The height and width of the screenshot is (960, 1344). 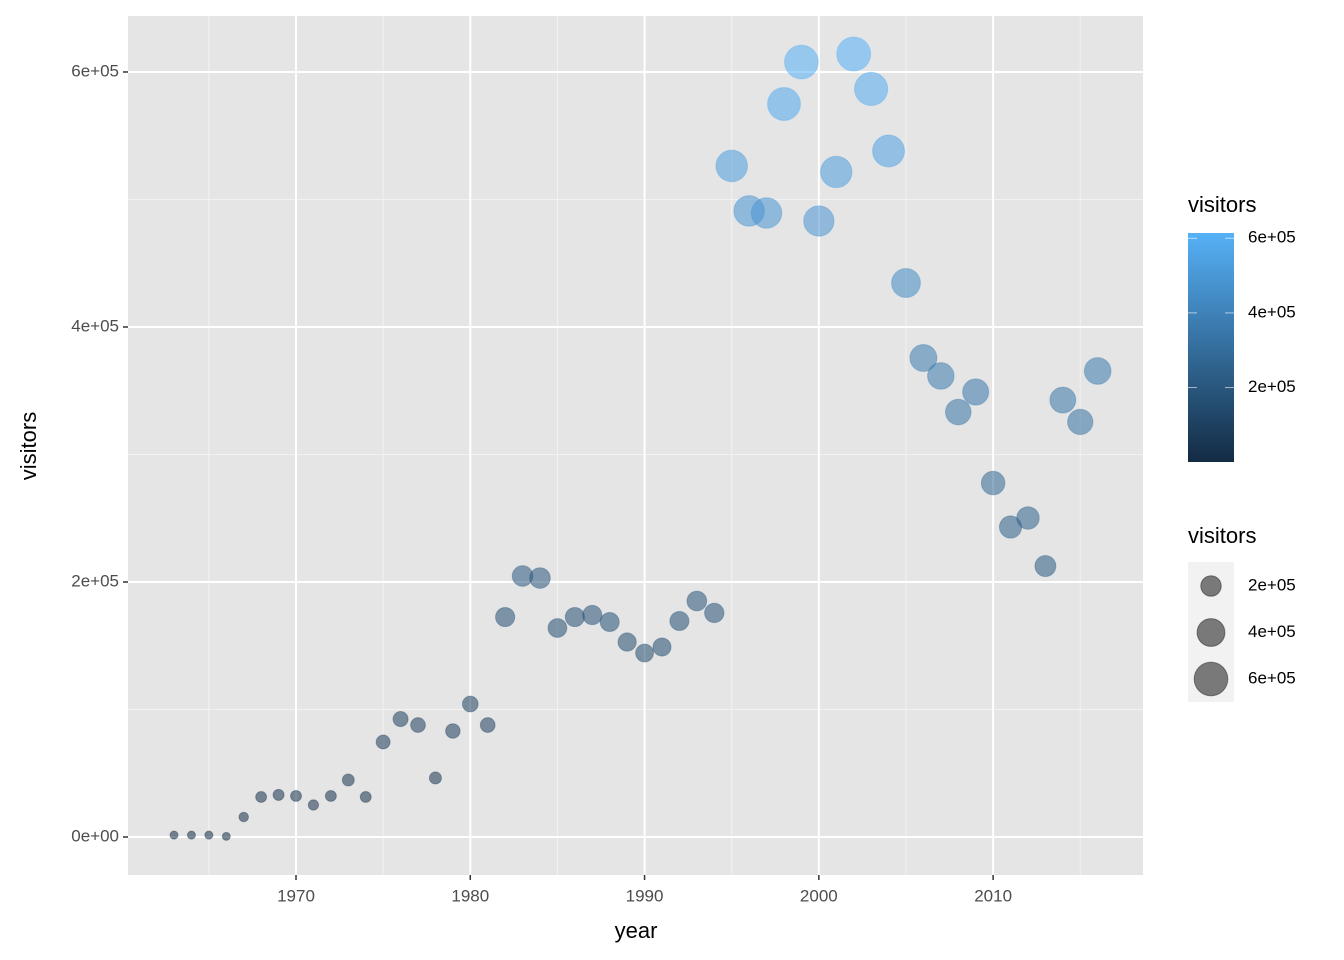 I want to click on x-tick-label: 2010, so click(x=993, y=895).